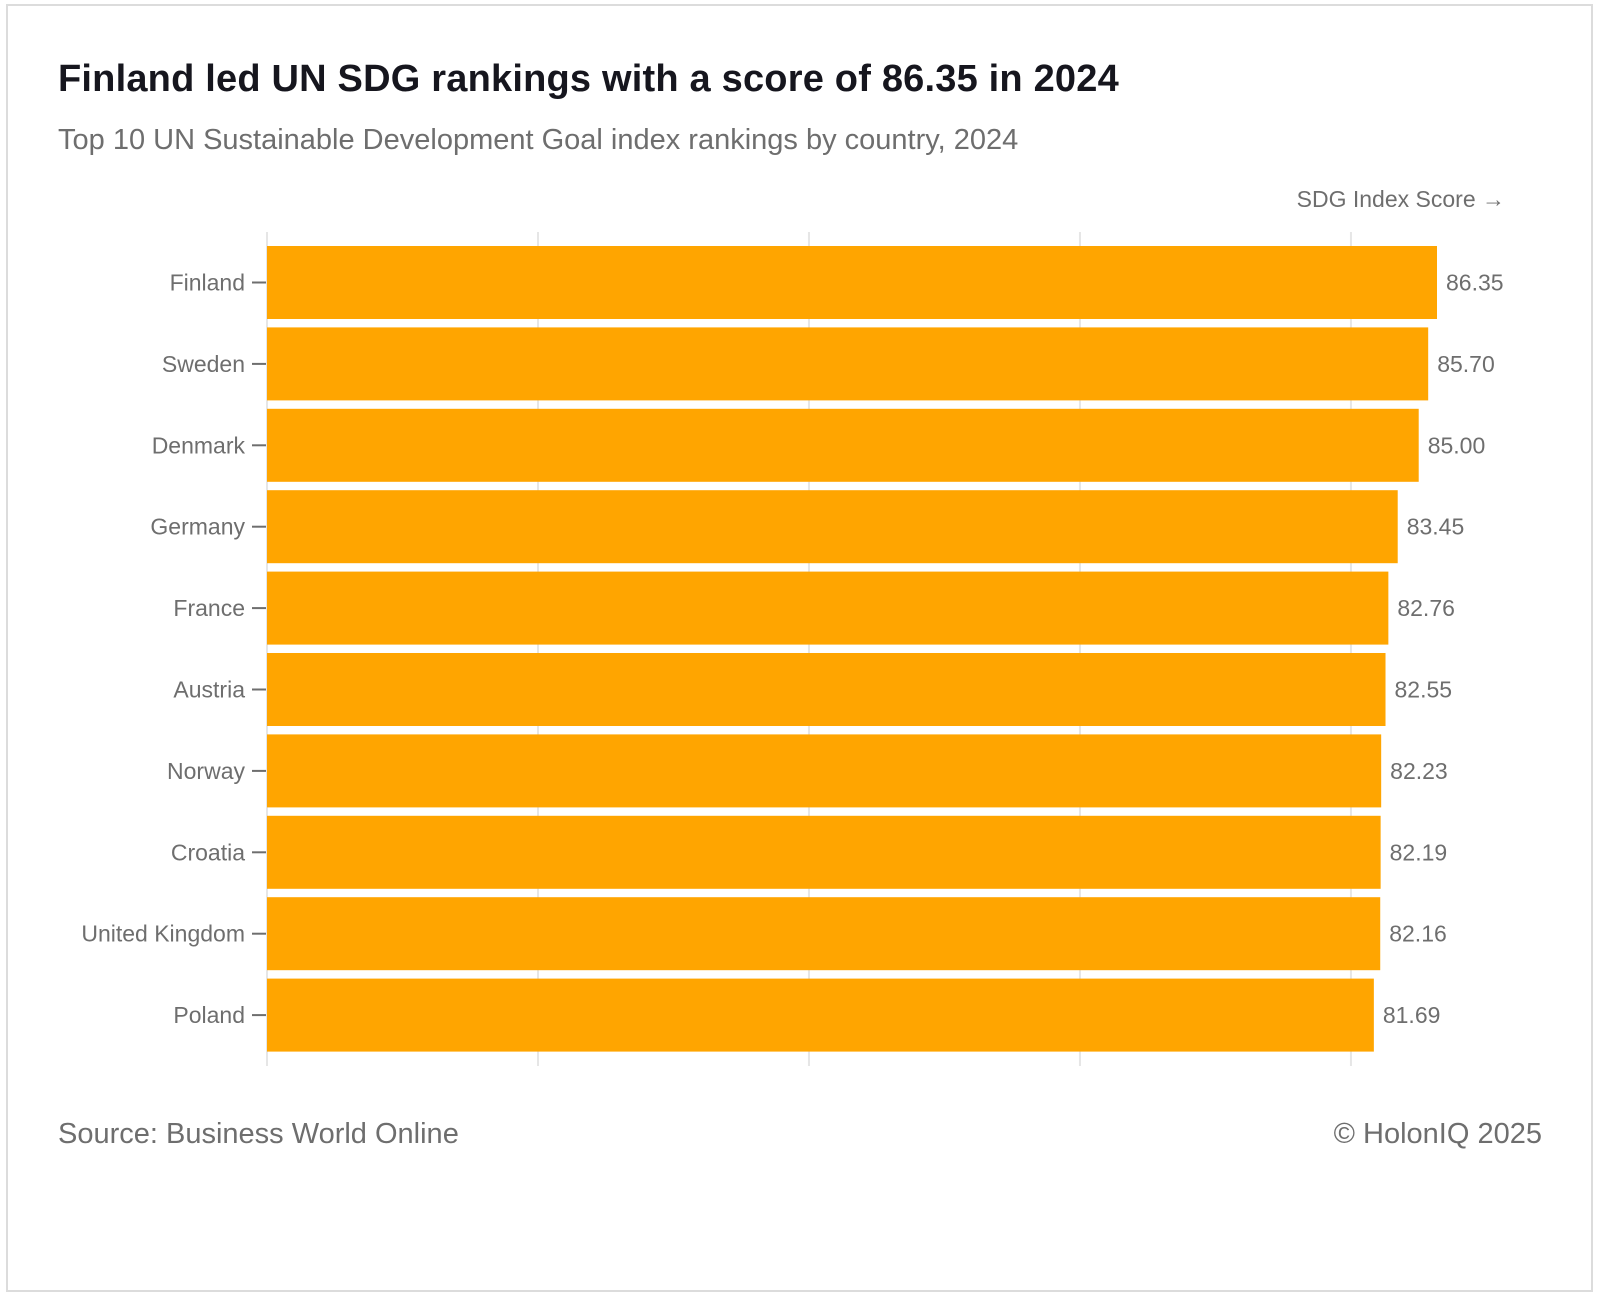 The width and height of the screenshot is (1600, 1298). What do you see at coordinates (1466, 364) in the screenshot?
I see `data-label: 85.70` at bounding box center [1466, 364].